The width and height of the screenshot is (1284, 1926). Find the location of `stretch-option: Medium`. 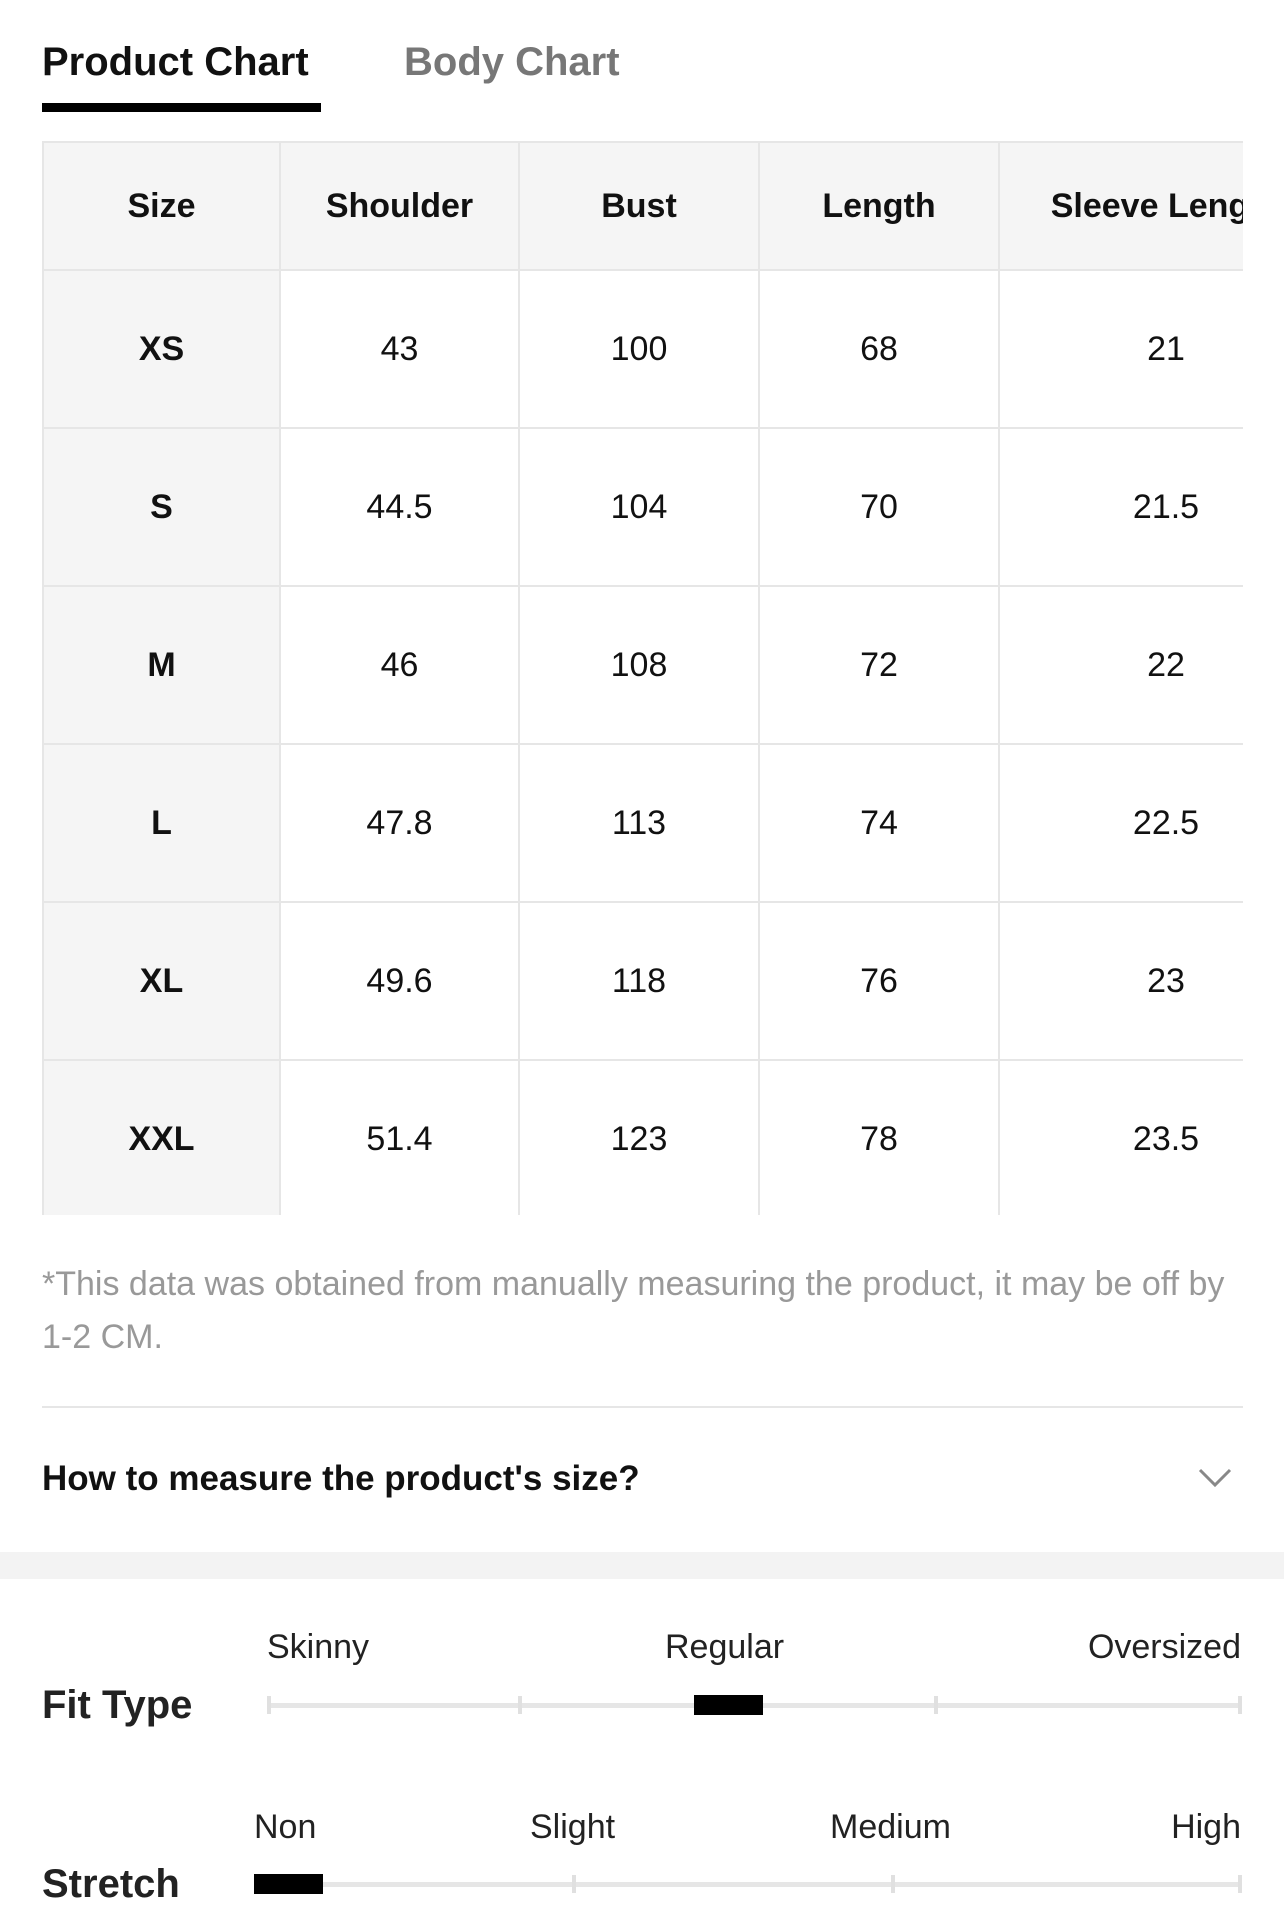

stretch-option: Medium is located at coordinates (890, 1827).